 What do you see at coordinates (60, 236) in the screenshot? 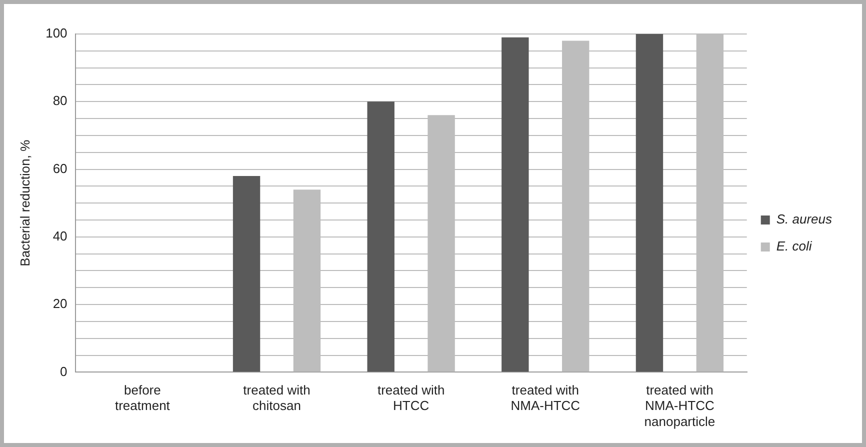
I see `y-tick-label: 40` at bounding box center [60, 236].